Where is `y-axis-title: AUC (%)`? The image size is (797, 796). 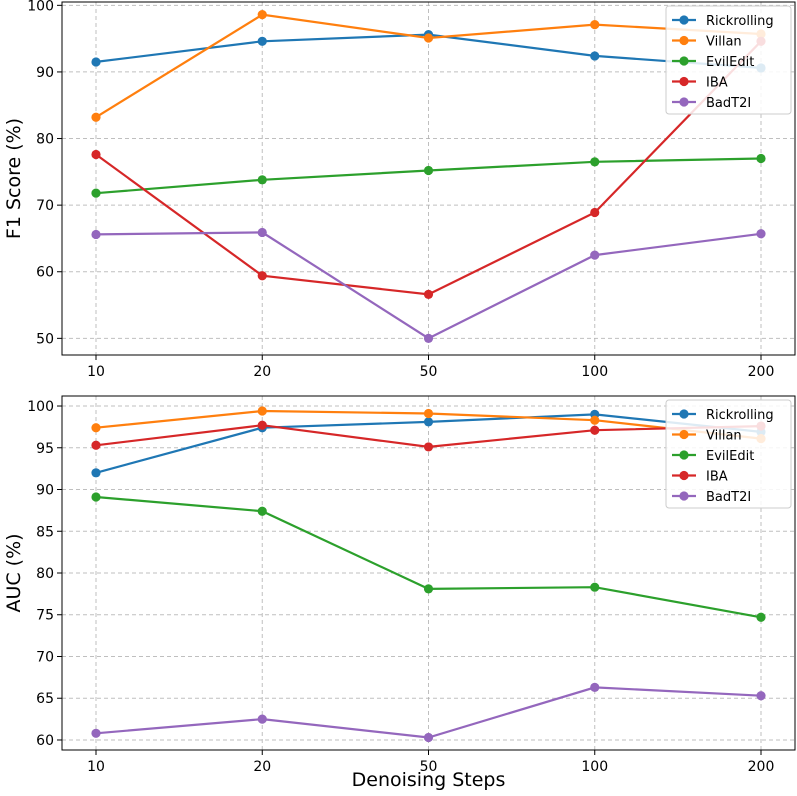
y-axis-title: AUC (%) is located at coordinates (14, 572).